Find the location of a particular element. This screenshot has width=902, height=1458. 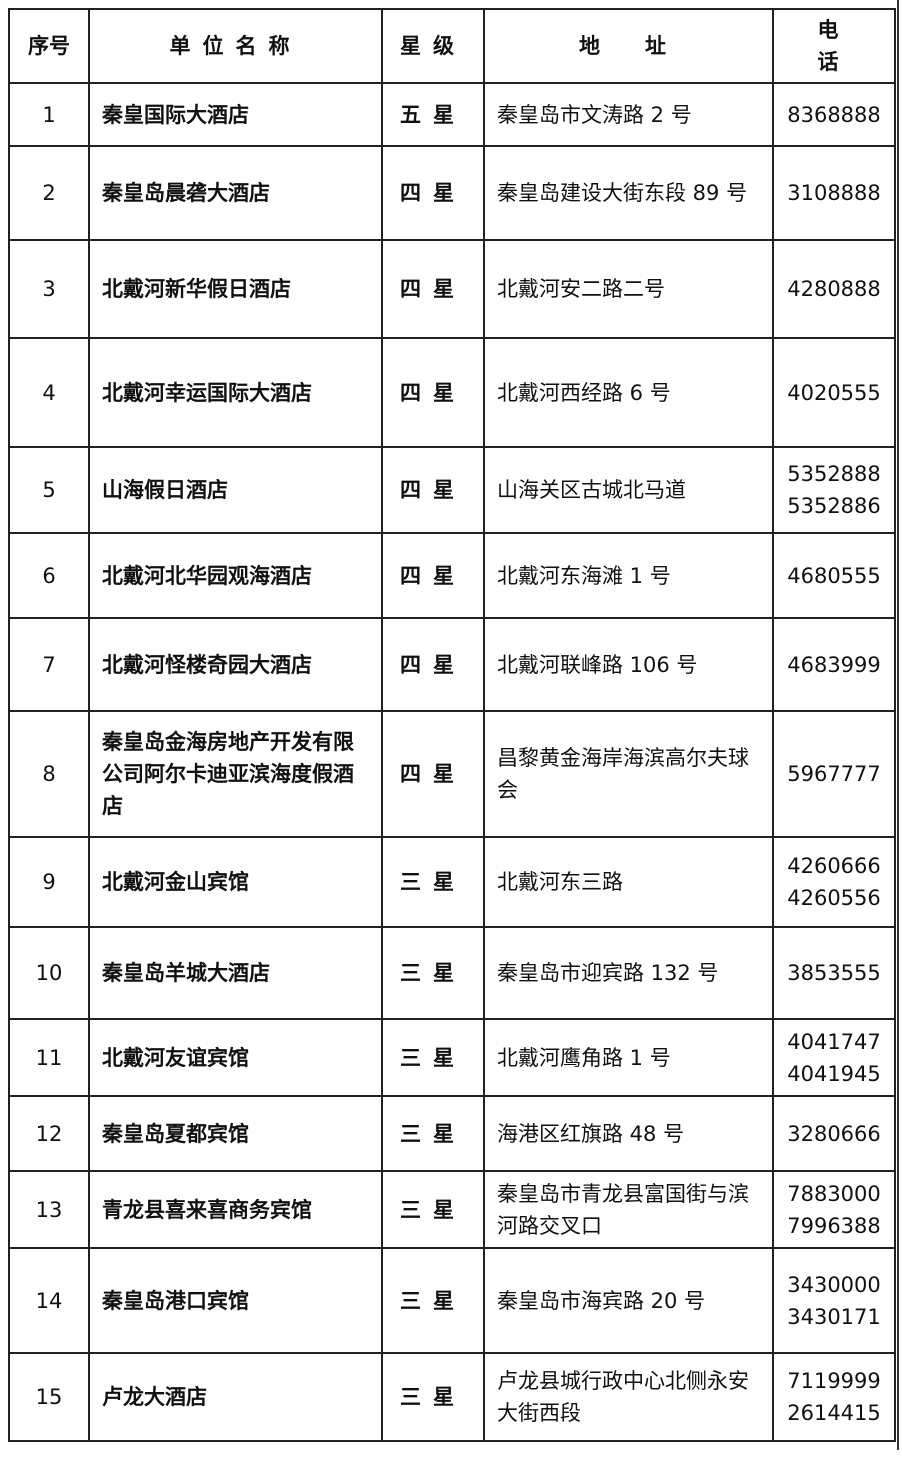

row-number: 2 is located at coordinates (49, 193).